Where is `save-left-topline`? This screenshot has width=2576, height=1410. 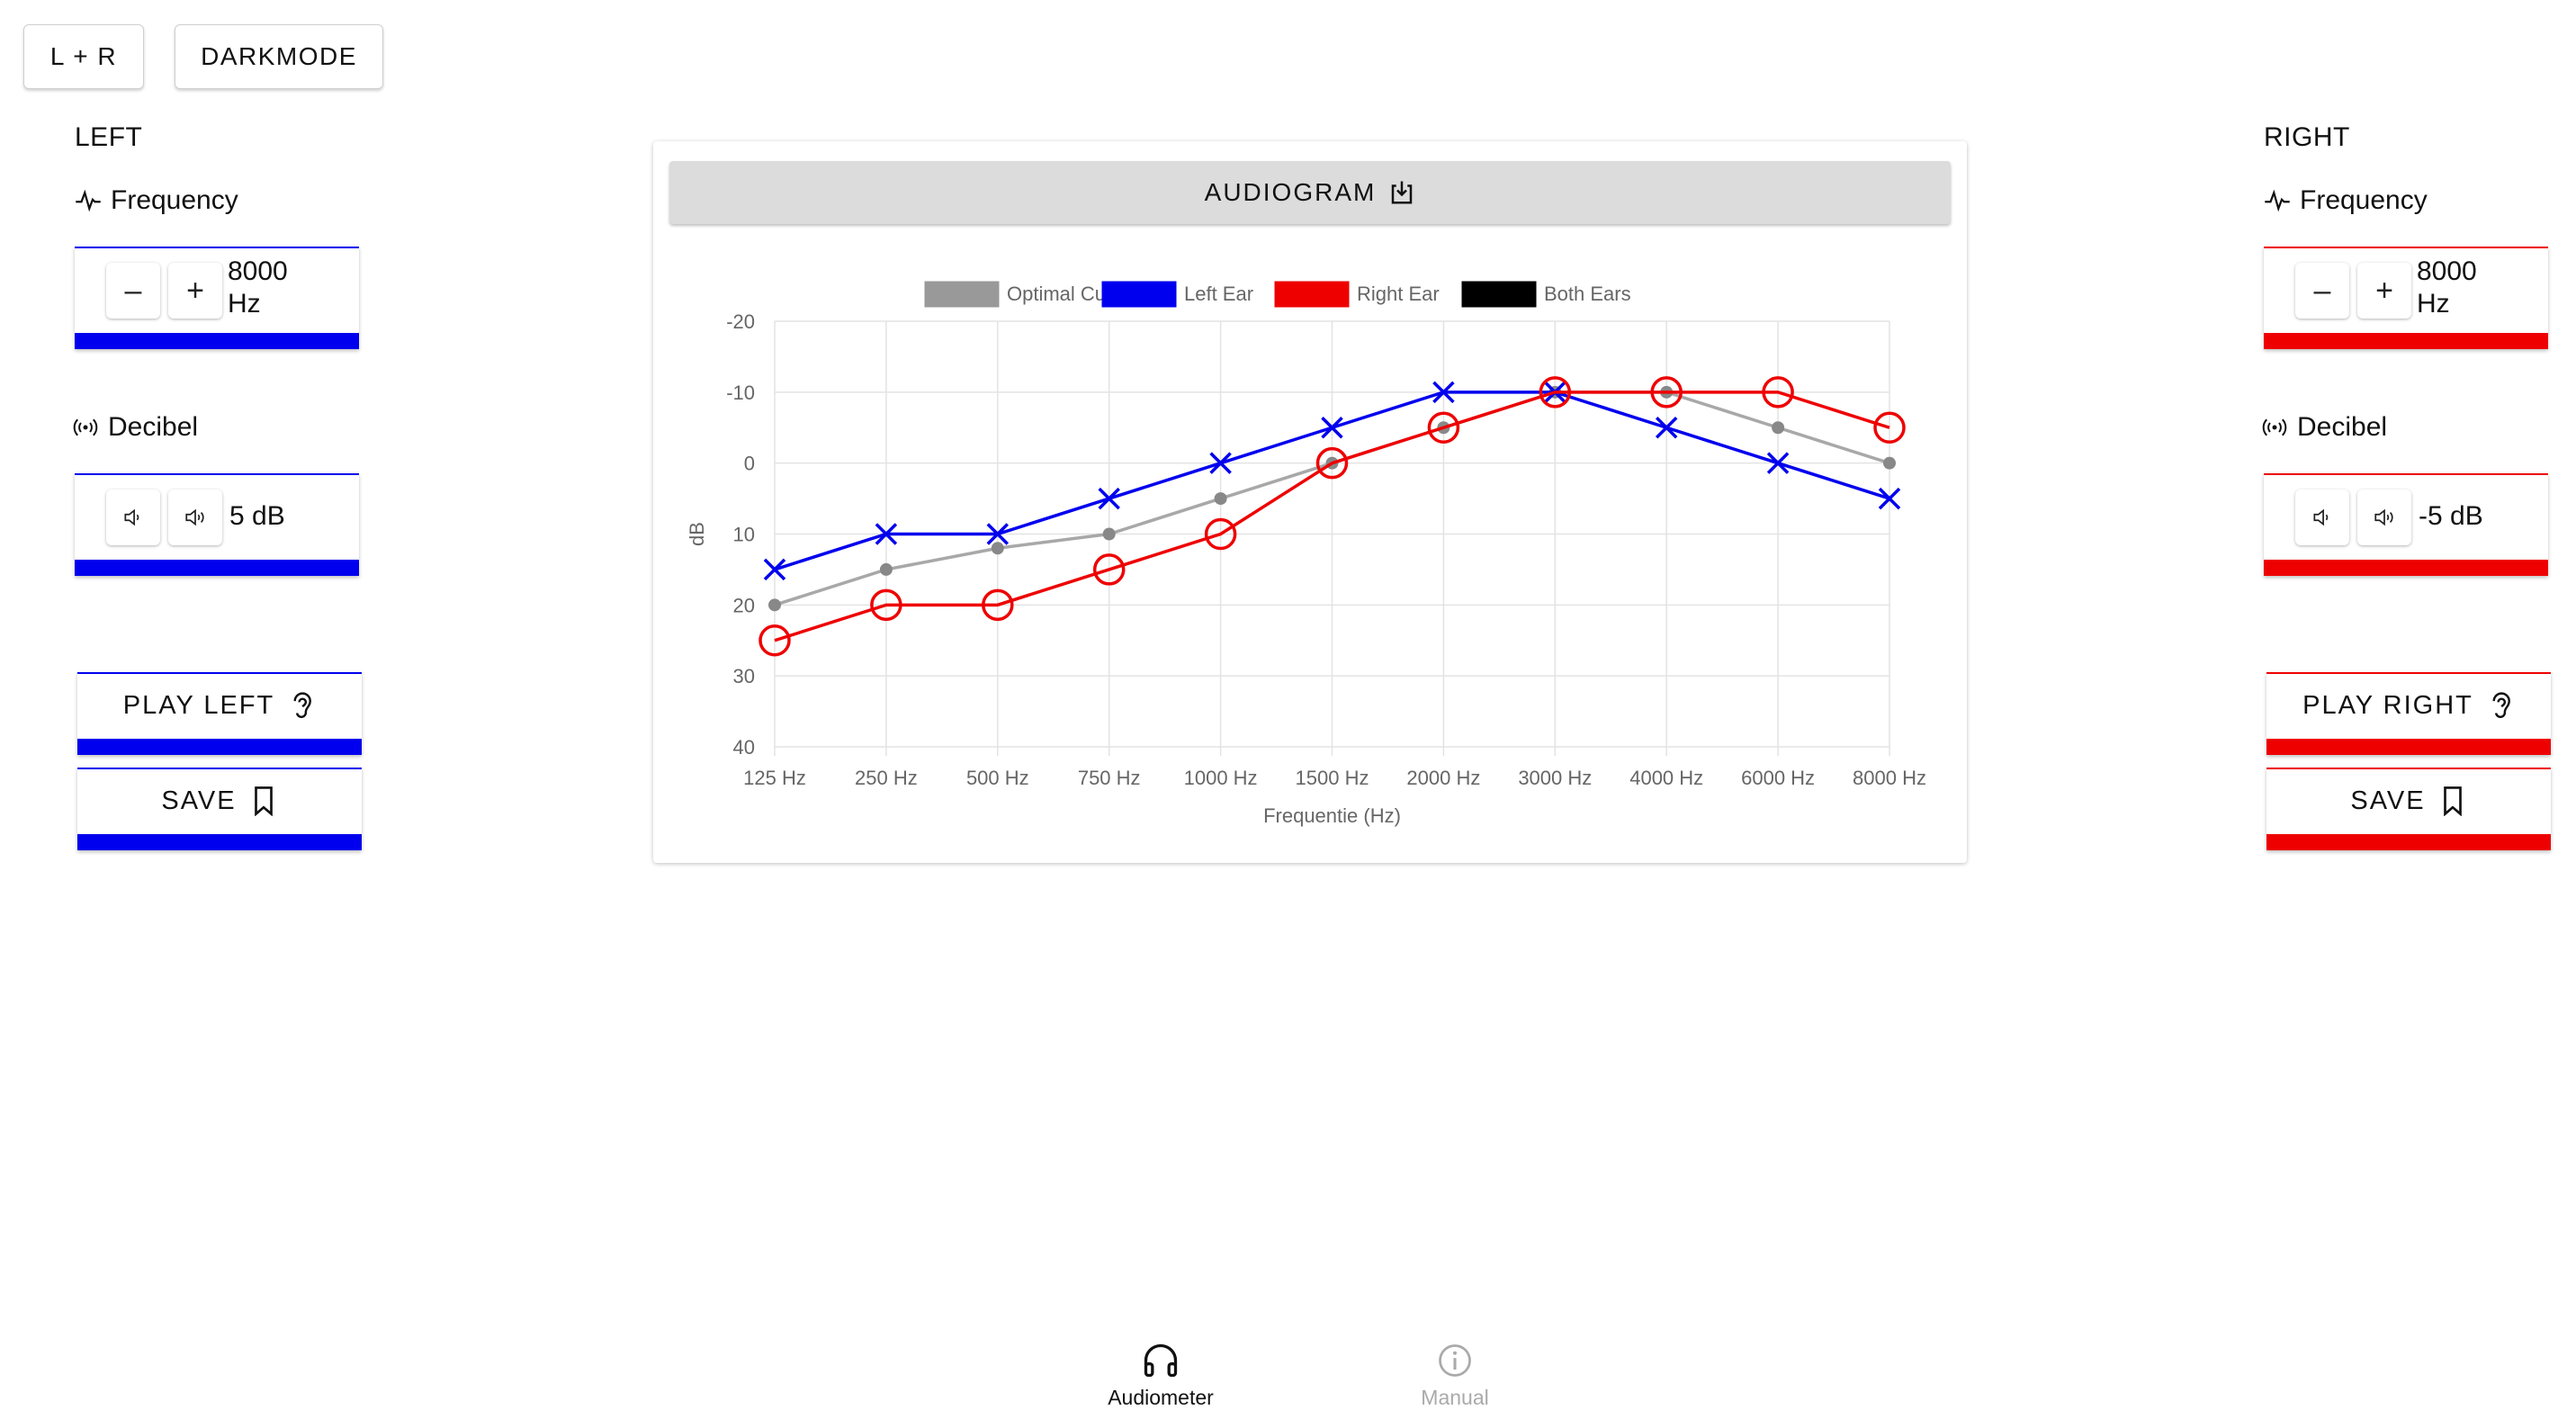 save-left-topline is located at coordinates (220, 769).